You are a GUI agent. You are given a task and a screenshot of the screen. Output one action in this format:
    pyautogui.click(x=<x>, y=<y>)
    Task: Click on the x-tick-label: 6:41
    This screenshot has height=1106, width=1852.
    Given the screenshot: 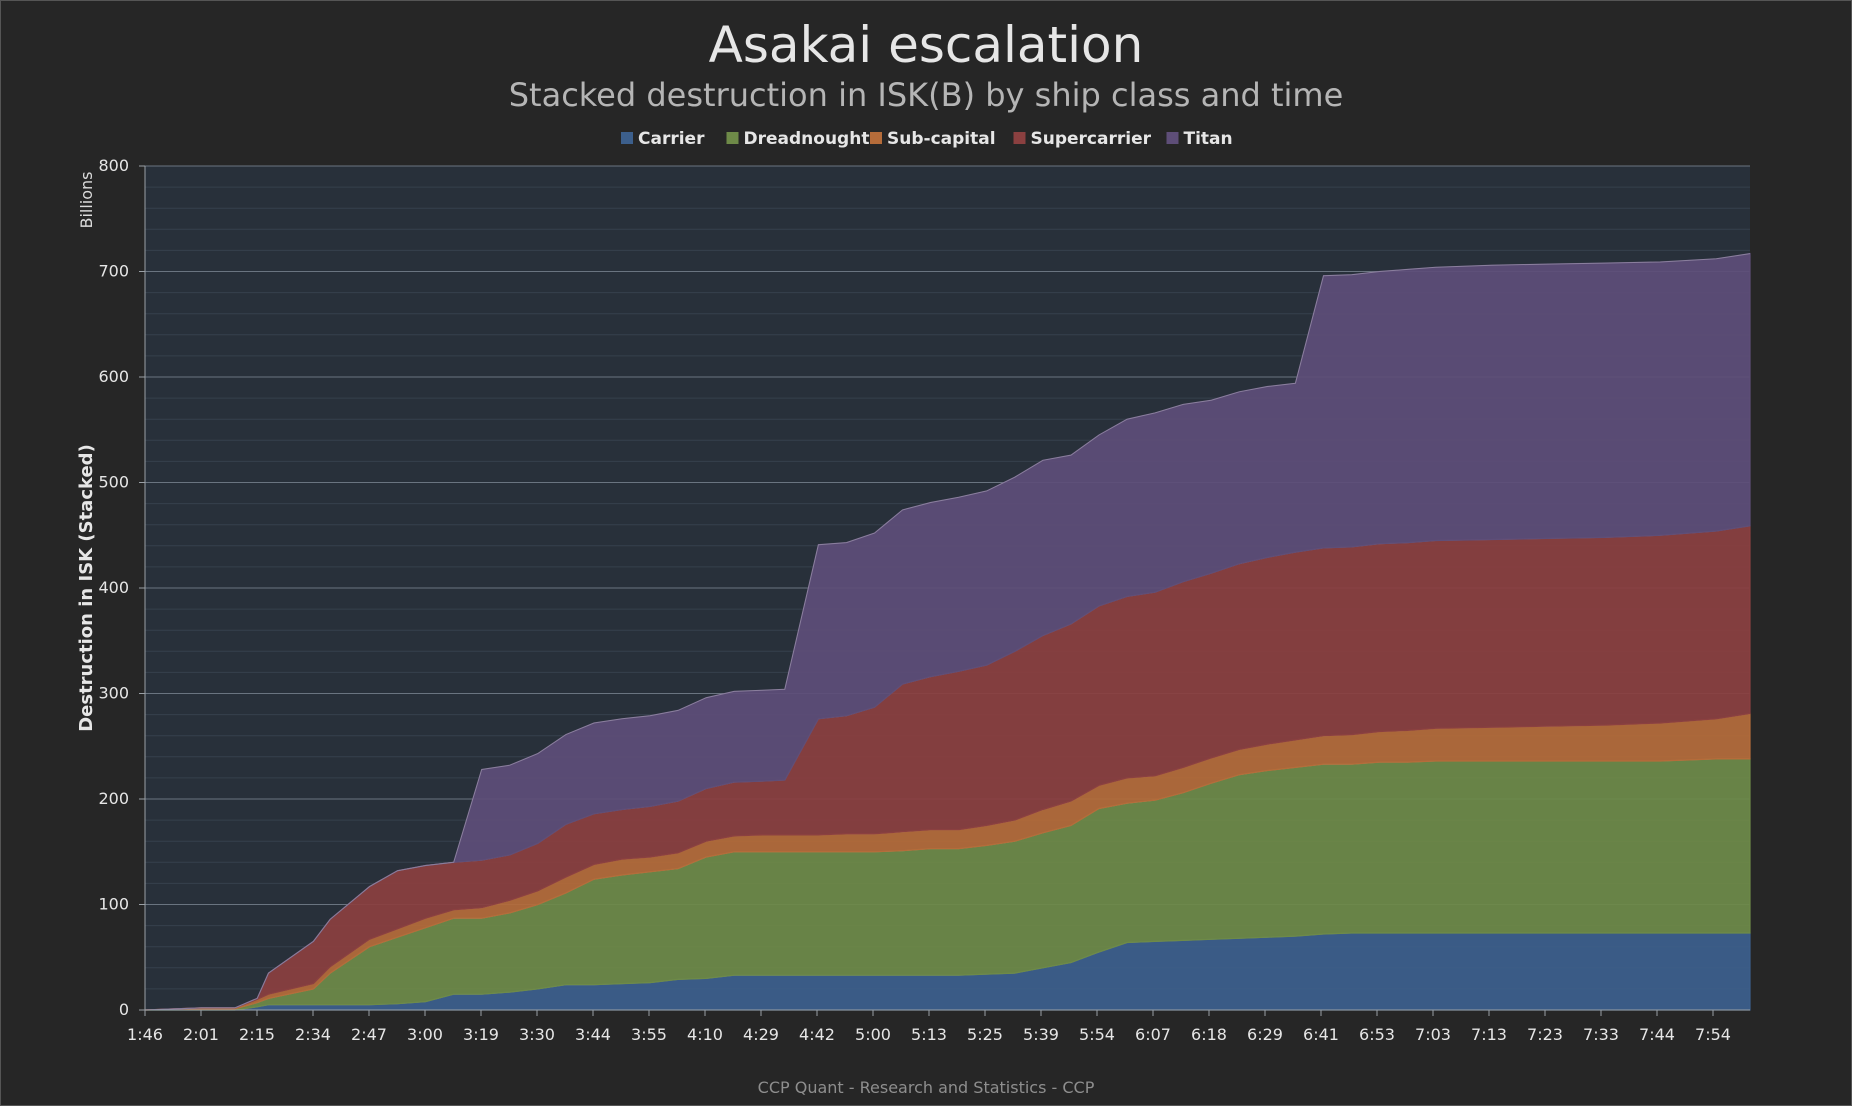 What is the action you would take?
    pyautogui.click(x=1321, y=1034)
    